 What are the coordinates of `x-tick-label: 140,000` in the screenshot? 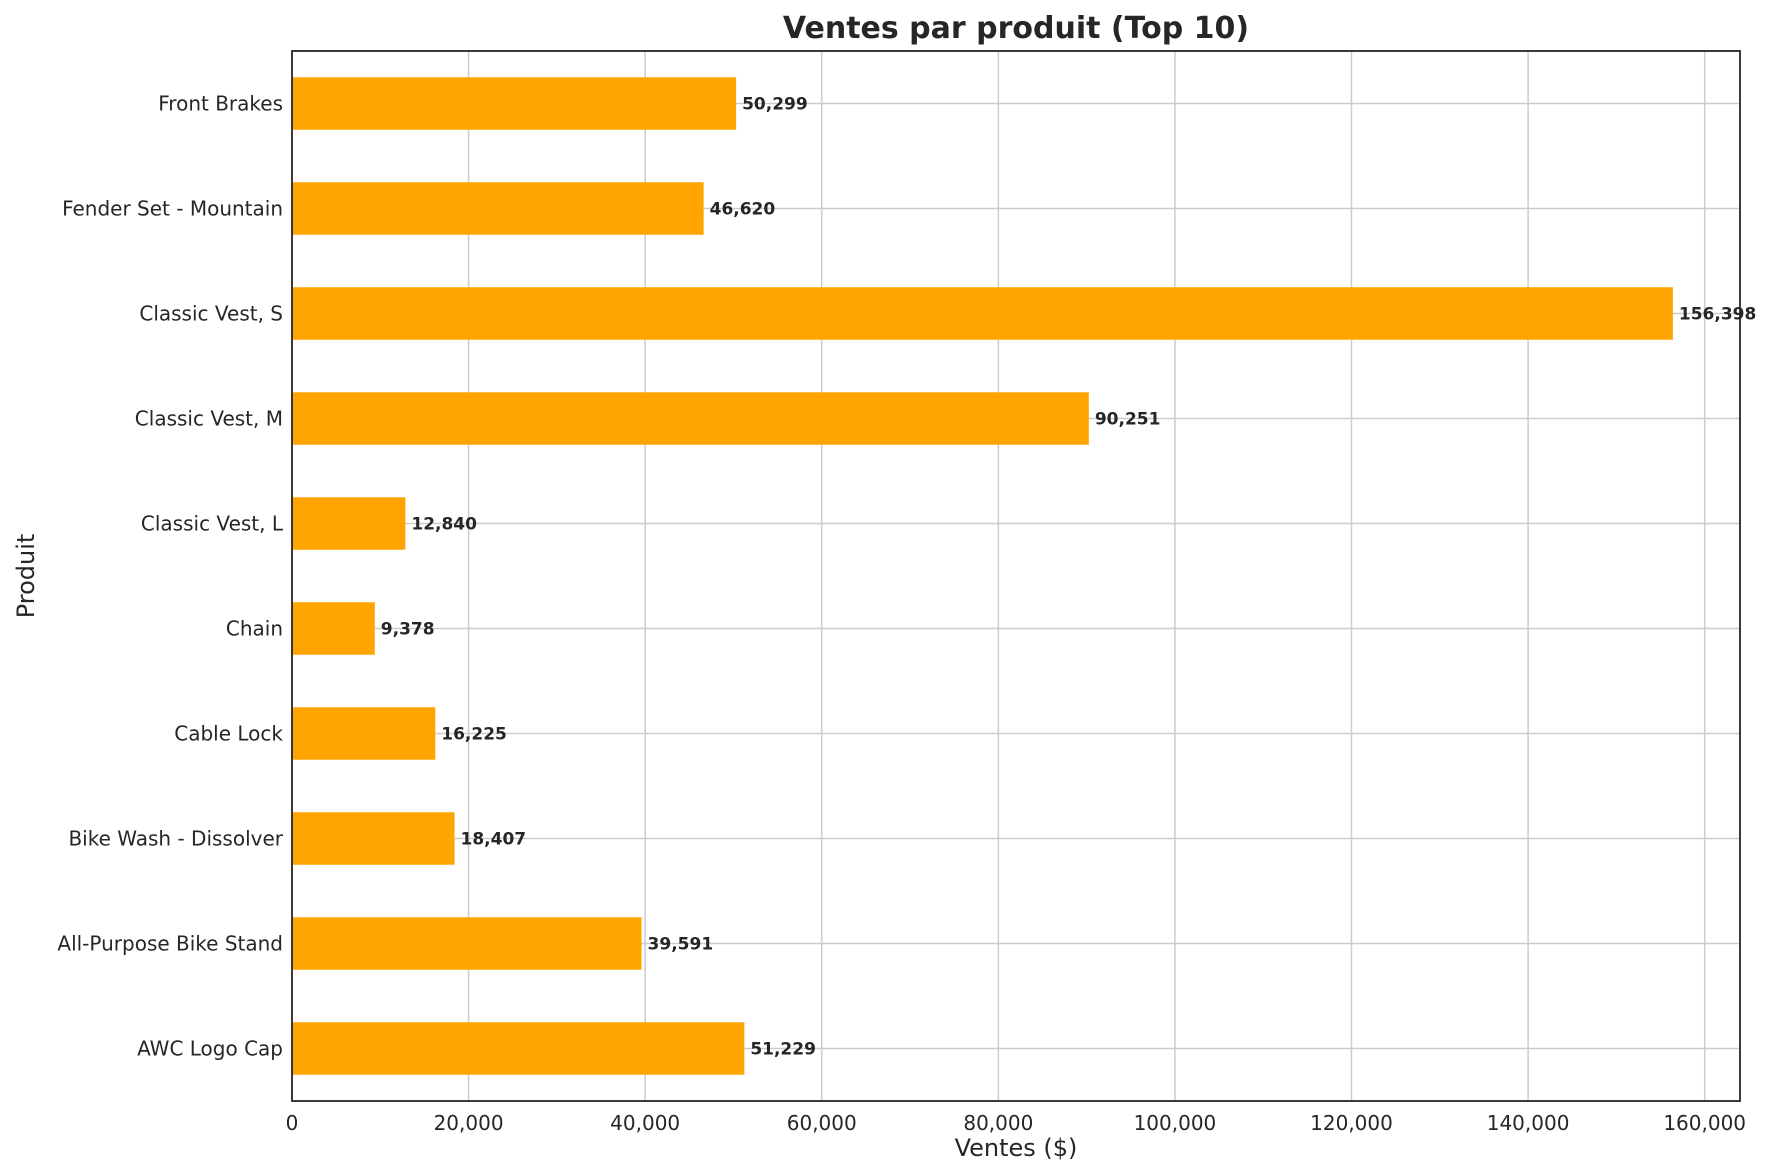 It's located at (1528, 1123).